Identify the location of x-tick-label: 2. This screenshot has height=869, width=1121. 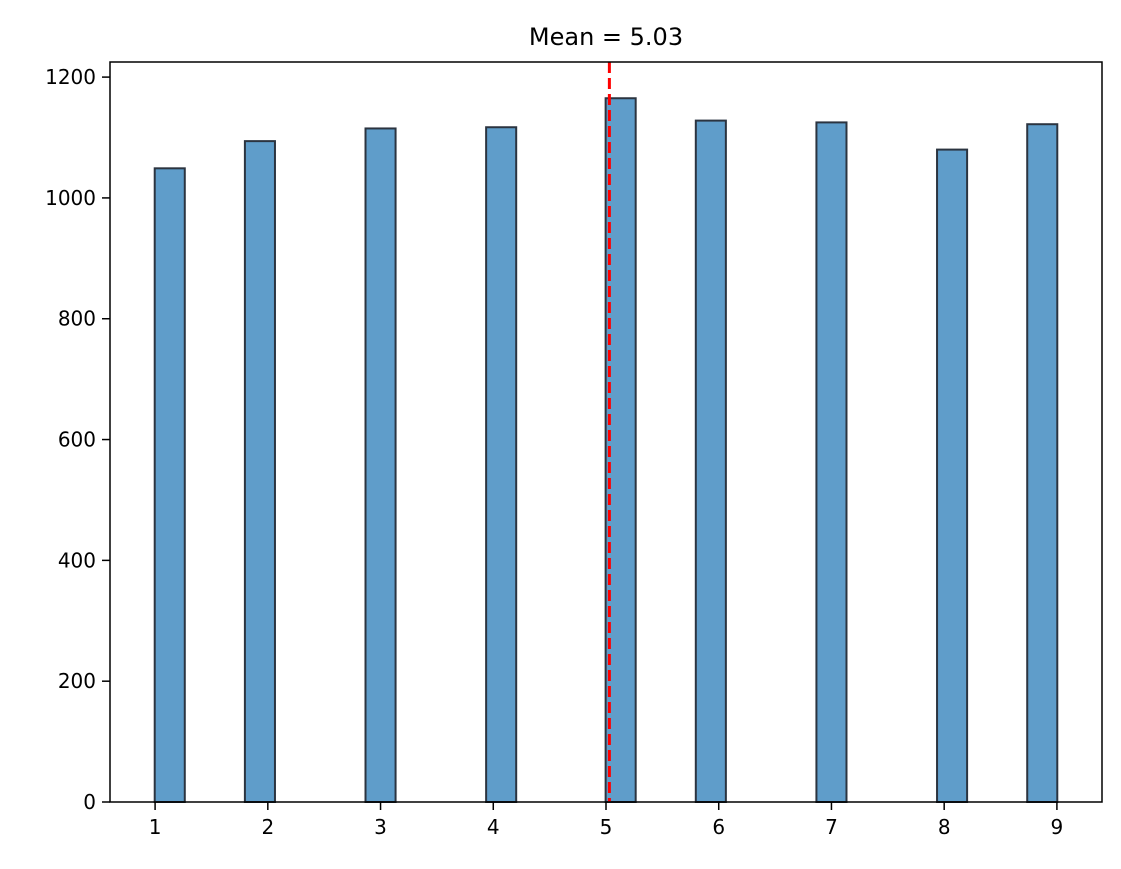
(267, 827).